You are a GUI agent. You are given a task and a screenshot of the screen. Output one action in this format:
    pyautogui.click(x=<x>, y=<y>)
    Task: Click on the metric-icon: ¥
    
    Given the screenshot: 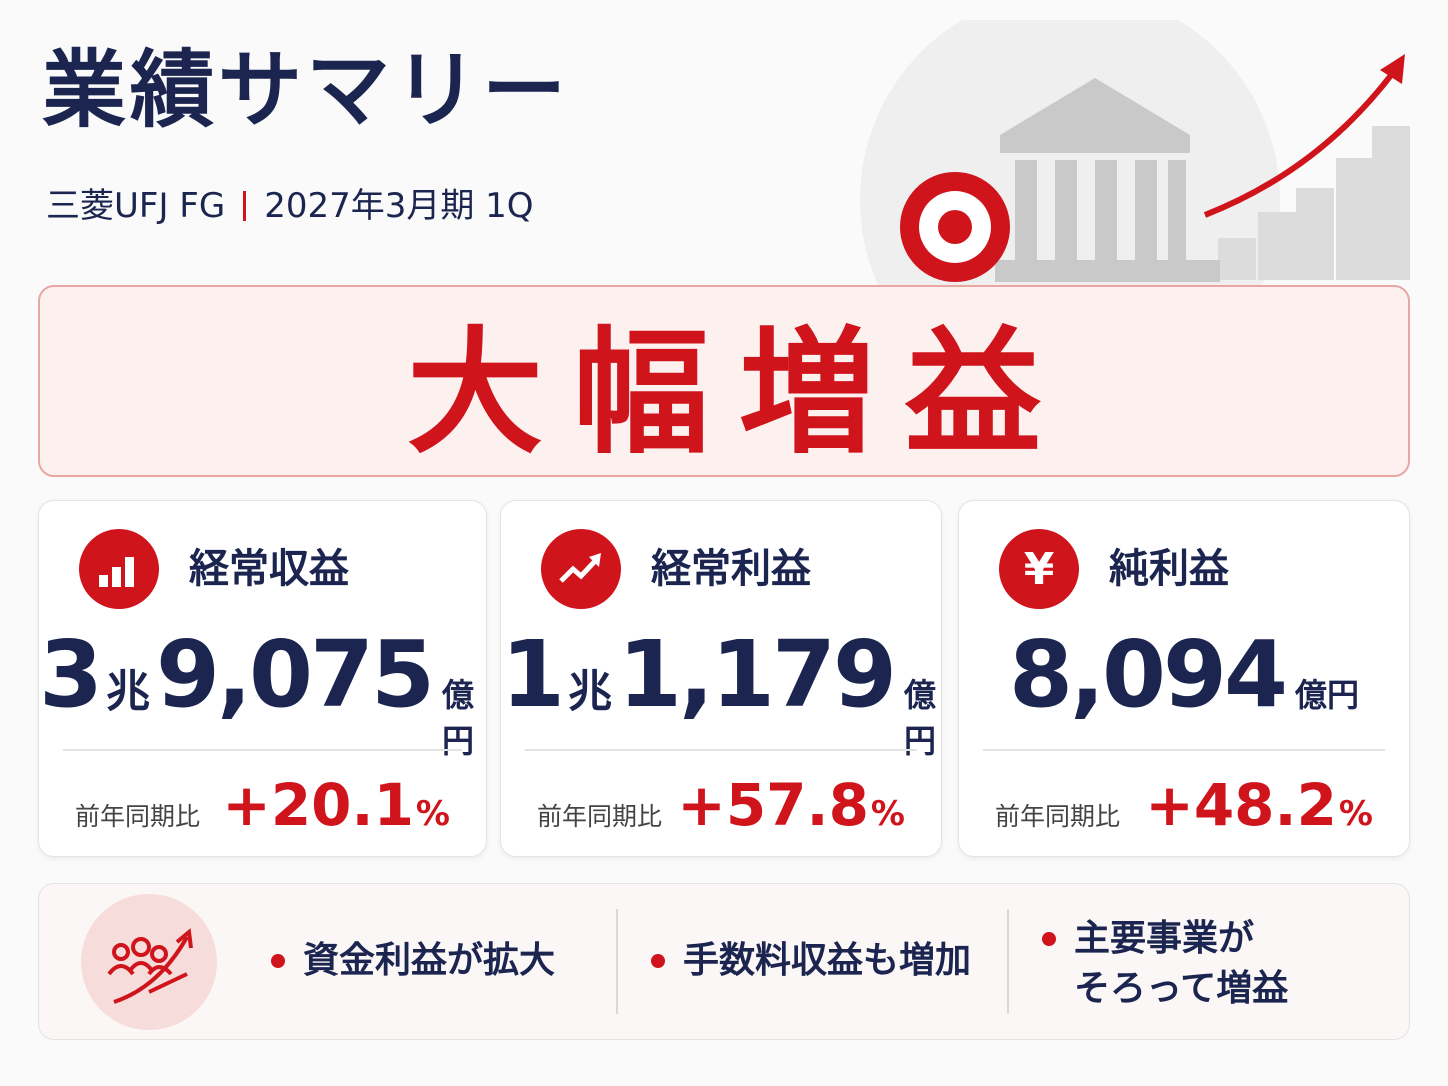 What is the action you would take?
    pyautogui.click(x=1039, y=569)
    